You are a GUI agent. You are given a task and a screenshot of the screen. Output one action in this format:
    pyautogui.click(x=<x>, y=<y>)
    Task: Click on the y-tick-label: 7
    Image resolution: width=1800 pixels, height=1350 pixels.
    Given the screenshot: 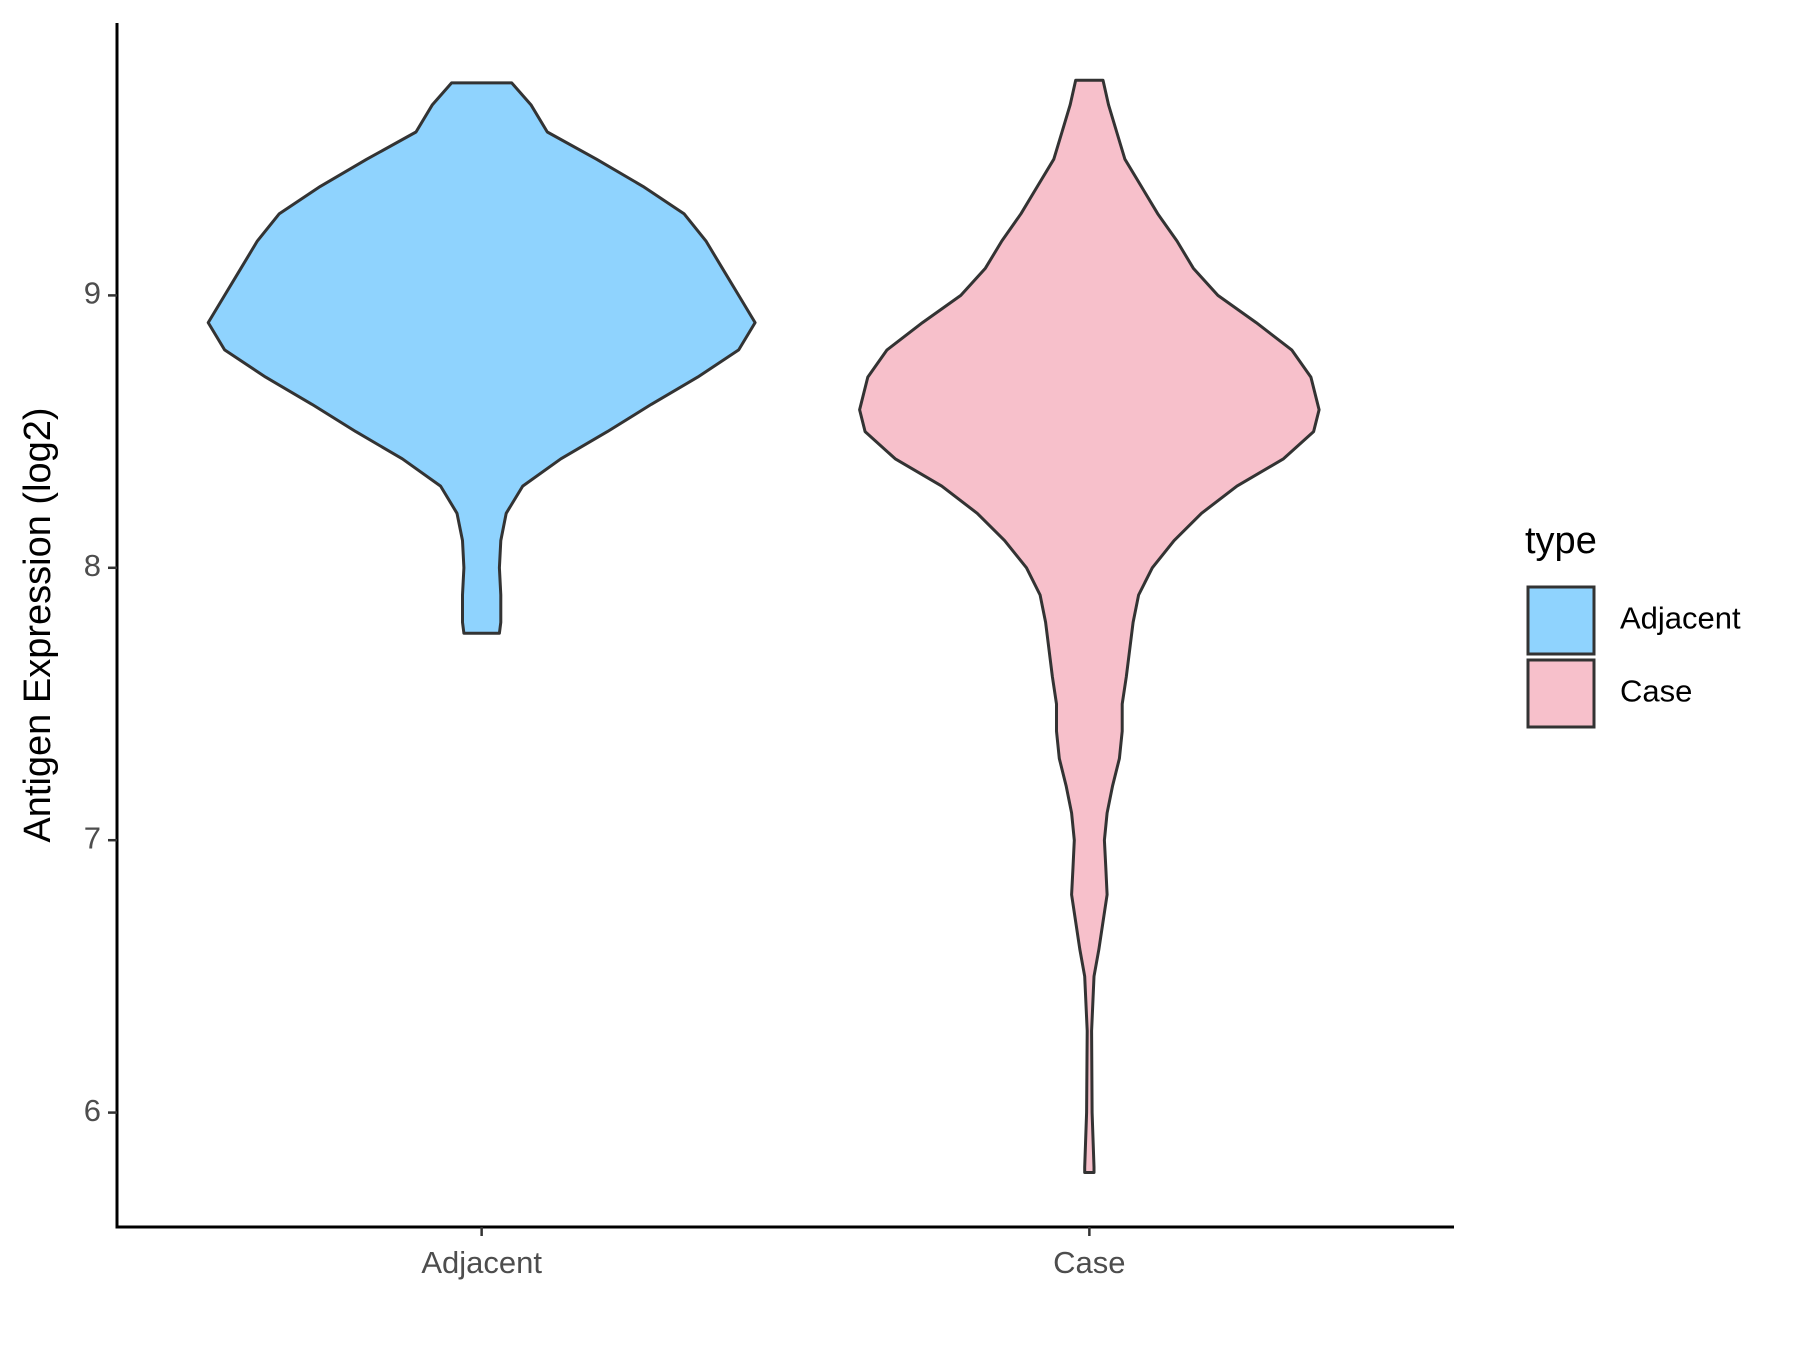 What is the action you would take?
    pyautogui.click(x=92, y=837)
    